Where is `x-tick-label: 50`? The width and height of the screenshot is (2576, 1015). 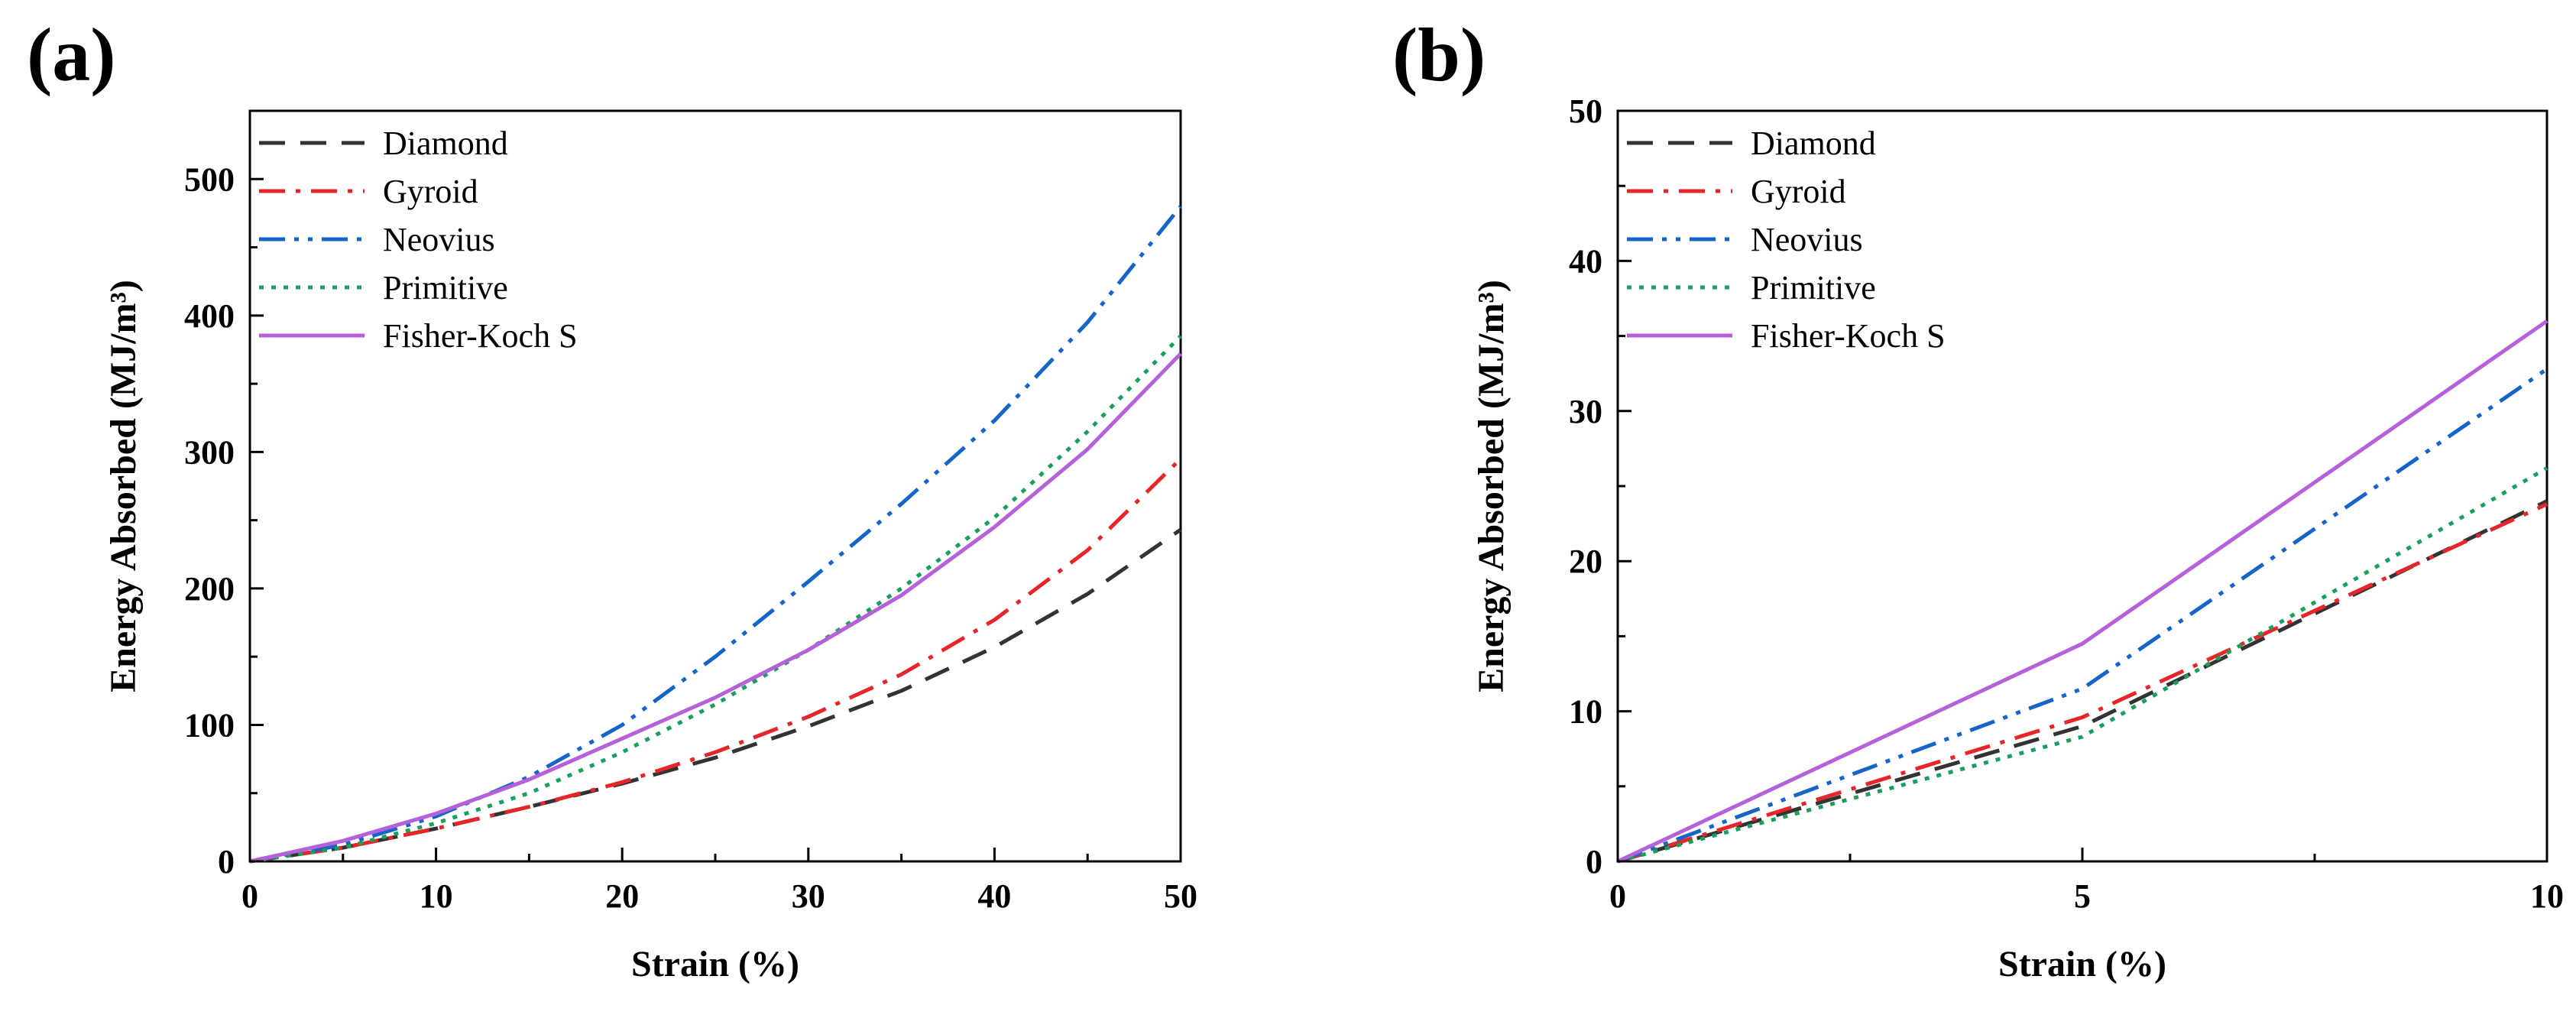 x-tick-label: 50 is located at coordinates (1180, 896).